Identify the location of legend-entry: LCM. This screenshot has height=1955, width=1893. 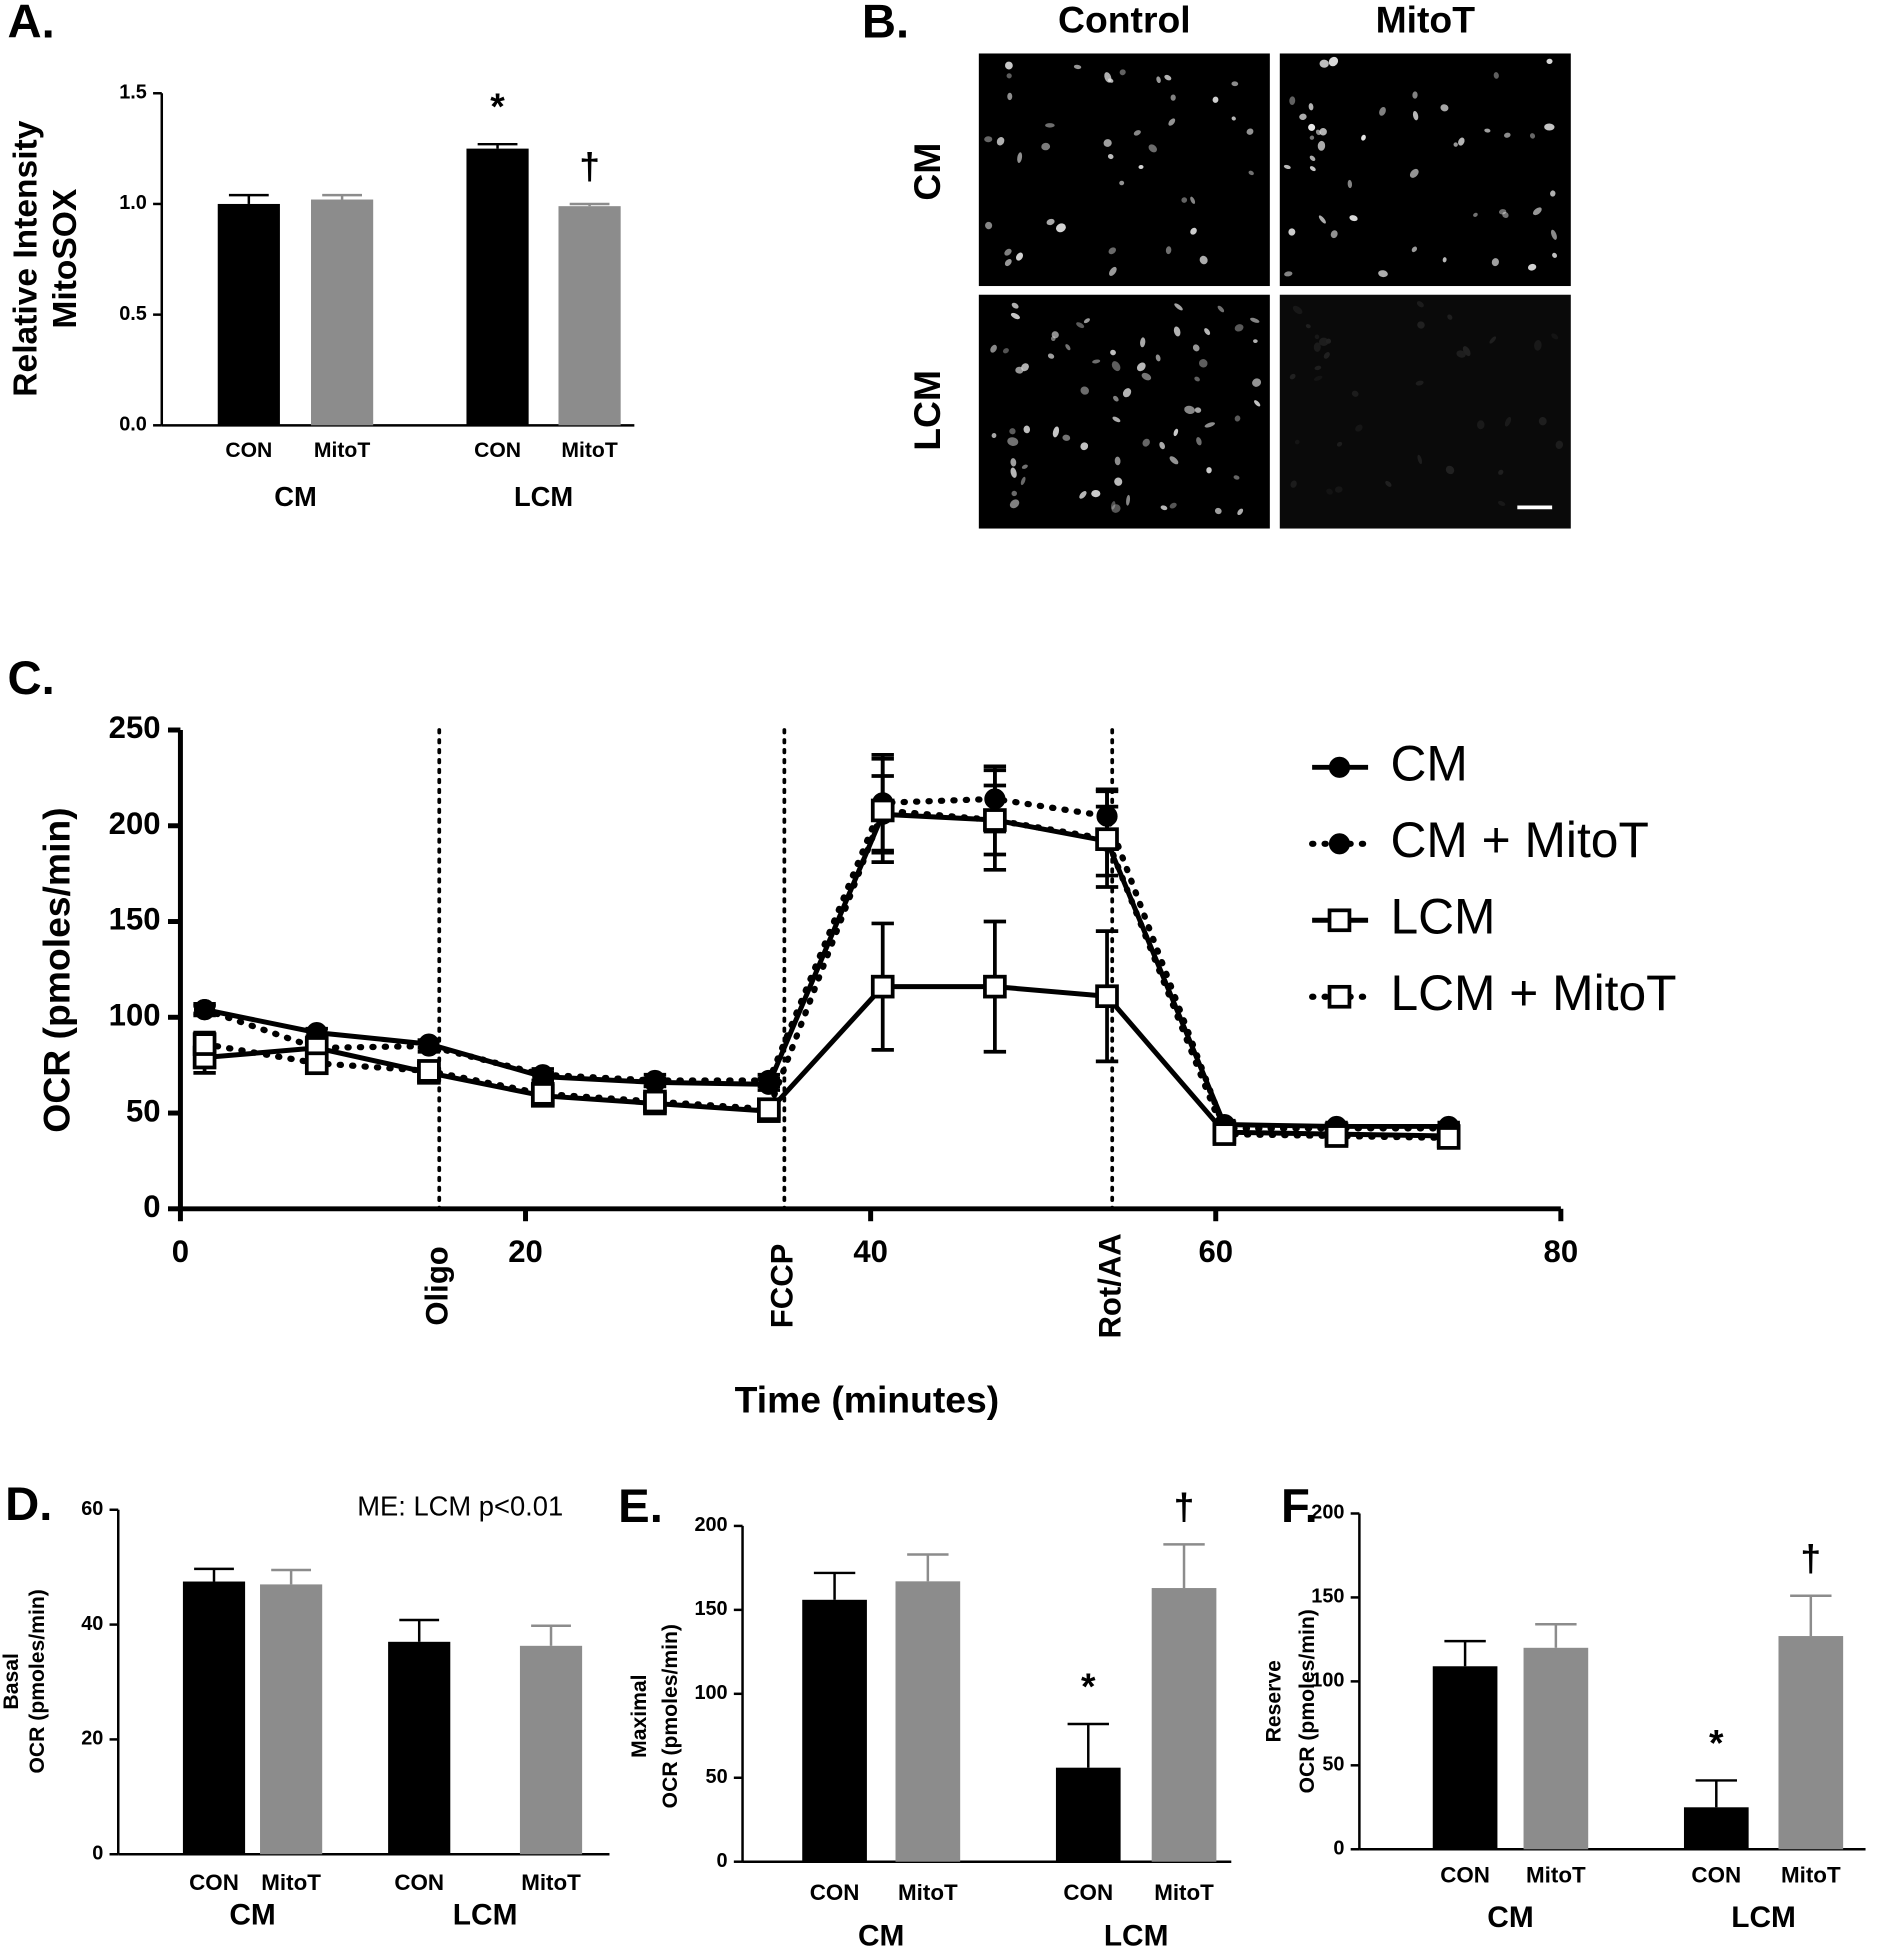
(1403, 916).